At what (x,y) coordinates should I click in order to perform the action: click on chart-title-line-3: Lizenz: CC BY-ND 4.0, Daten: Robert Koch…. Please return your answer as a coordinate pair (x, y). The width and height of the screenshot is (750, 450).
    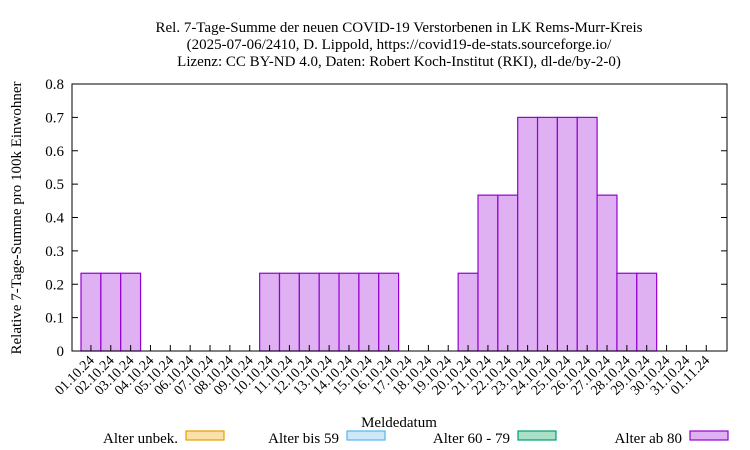
    Looking at the image, I should click on (399, 62).